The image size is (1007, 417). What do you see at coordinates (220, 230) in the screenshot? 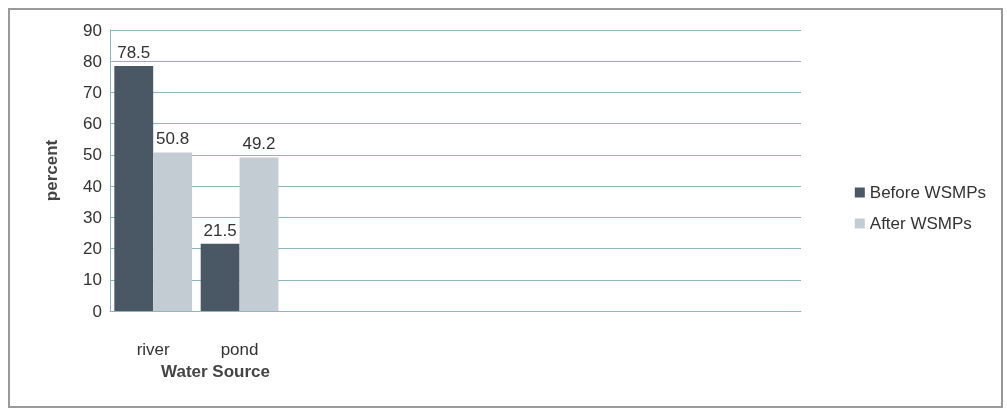
I see `data-label: 21.5` at bounding box center [220, 230].